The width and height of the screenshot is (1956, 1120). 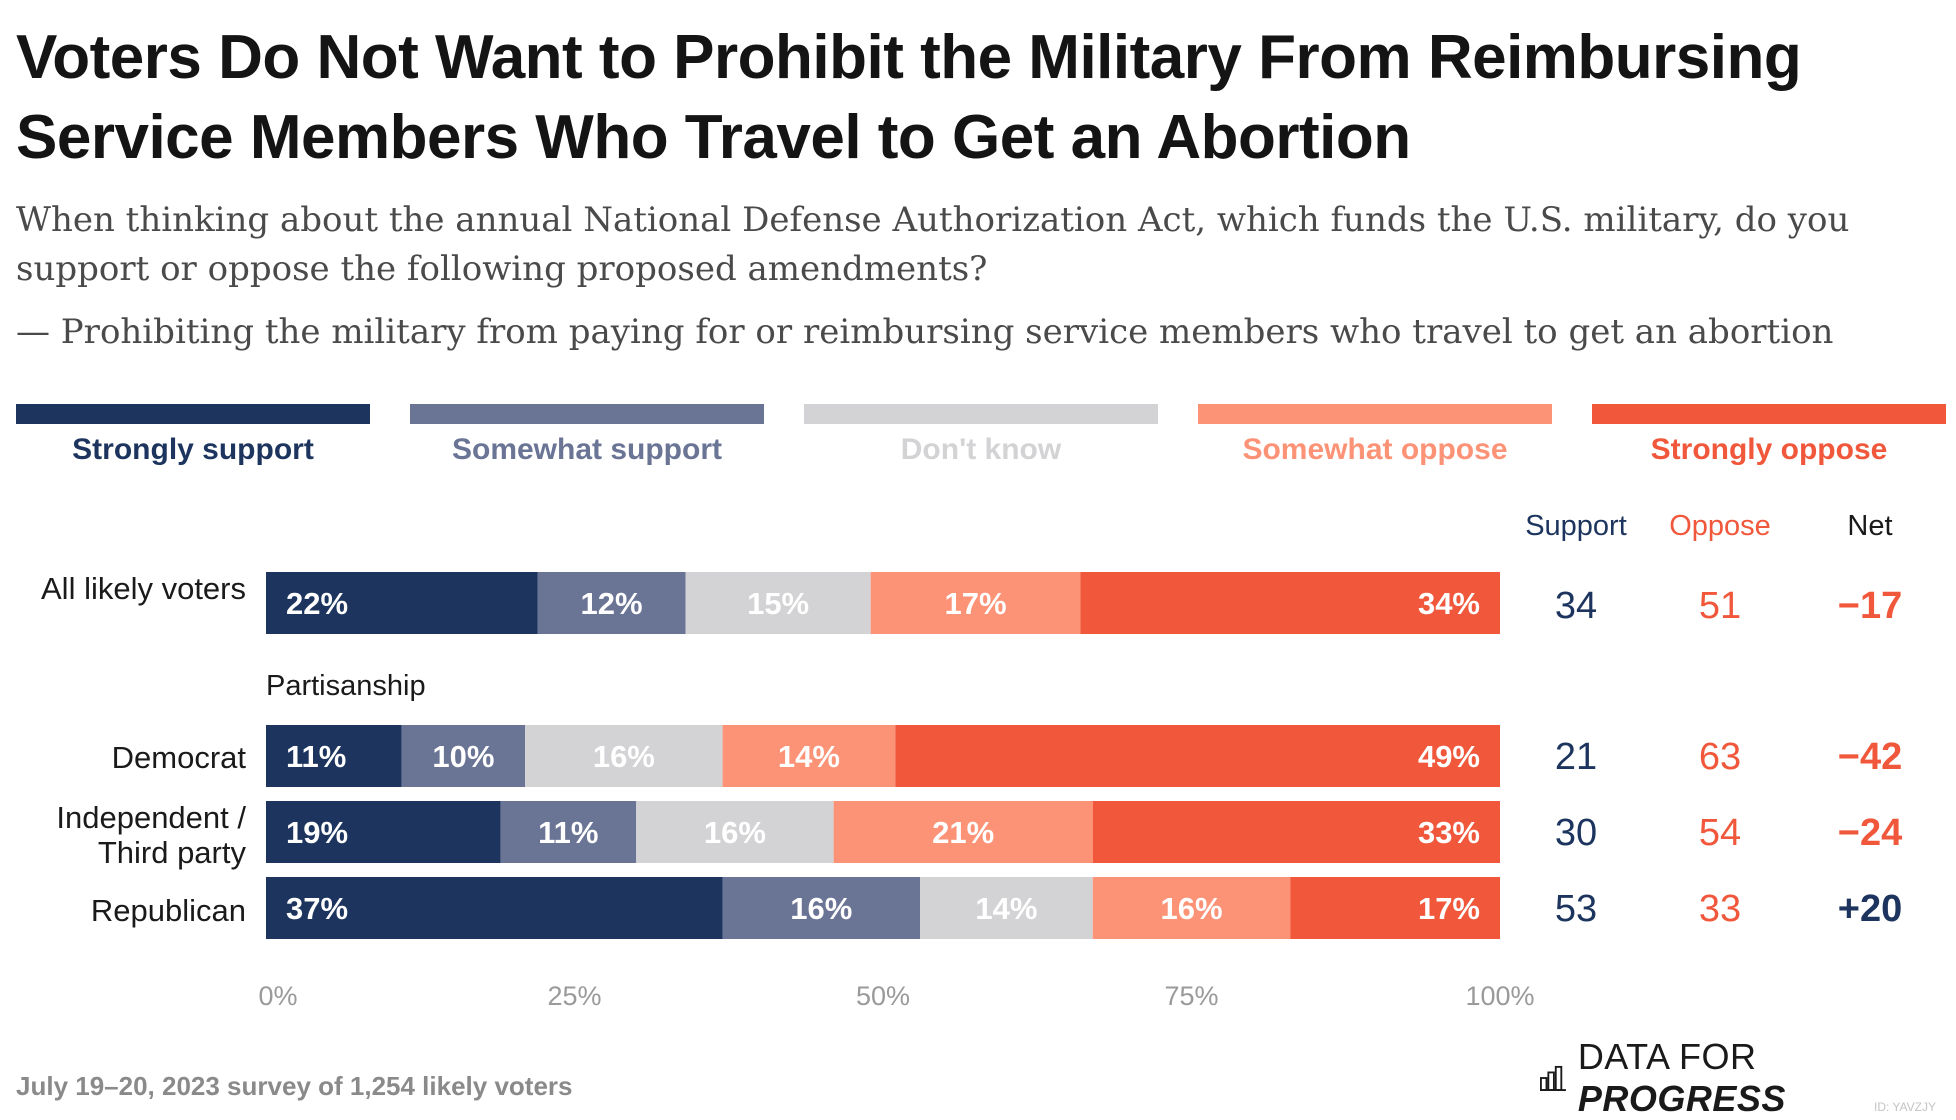 I want to click on legend-item-strongly-oppose: Strongly oppose, so click(x=1769, y=435).